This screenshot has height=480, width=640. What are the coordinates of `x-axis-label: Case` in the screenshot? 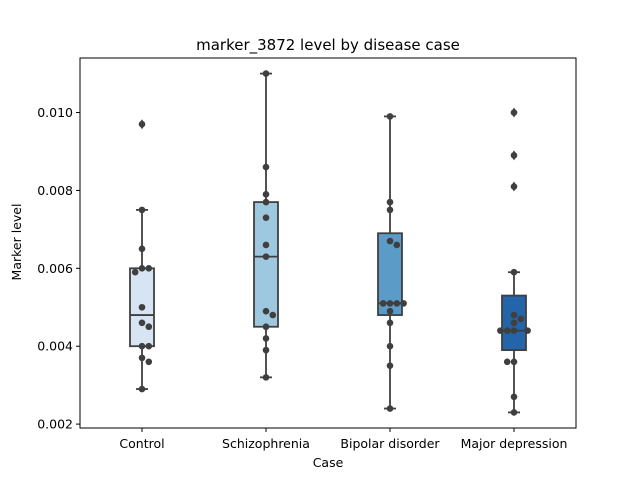 It's located at (328, 462).